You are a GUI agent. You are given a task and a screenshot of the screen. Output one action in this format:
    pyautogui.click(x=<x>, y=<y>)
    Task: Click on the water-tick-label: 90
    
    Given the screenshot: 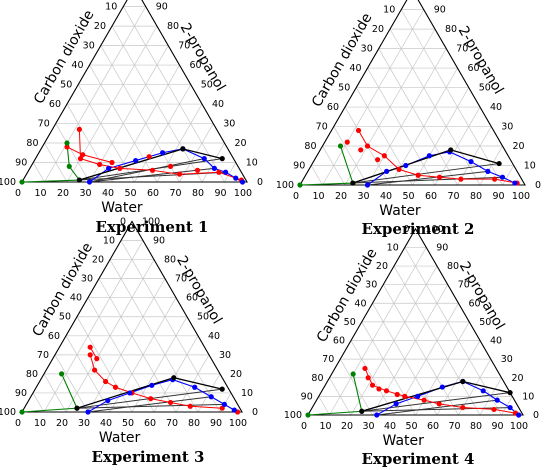 What is the action you would take?
    pyautogui.click(x=216, y=423)
    